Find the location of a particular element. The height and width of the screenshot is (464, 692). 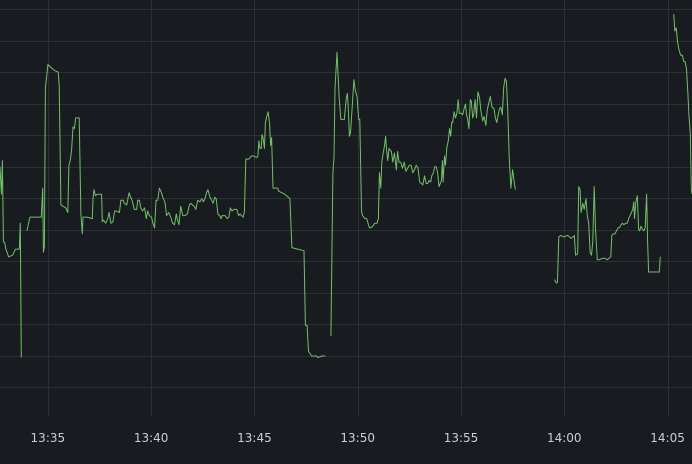

x-tick-label: 13:50 is located at coordinates (357, 438).